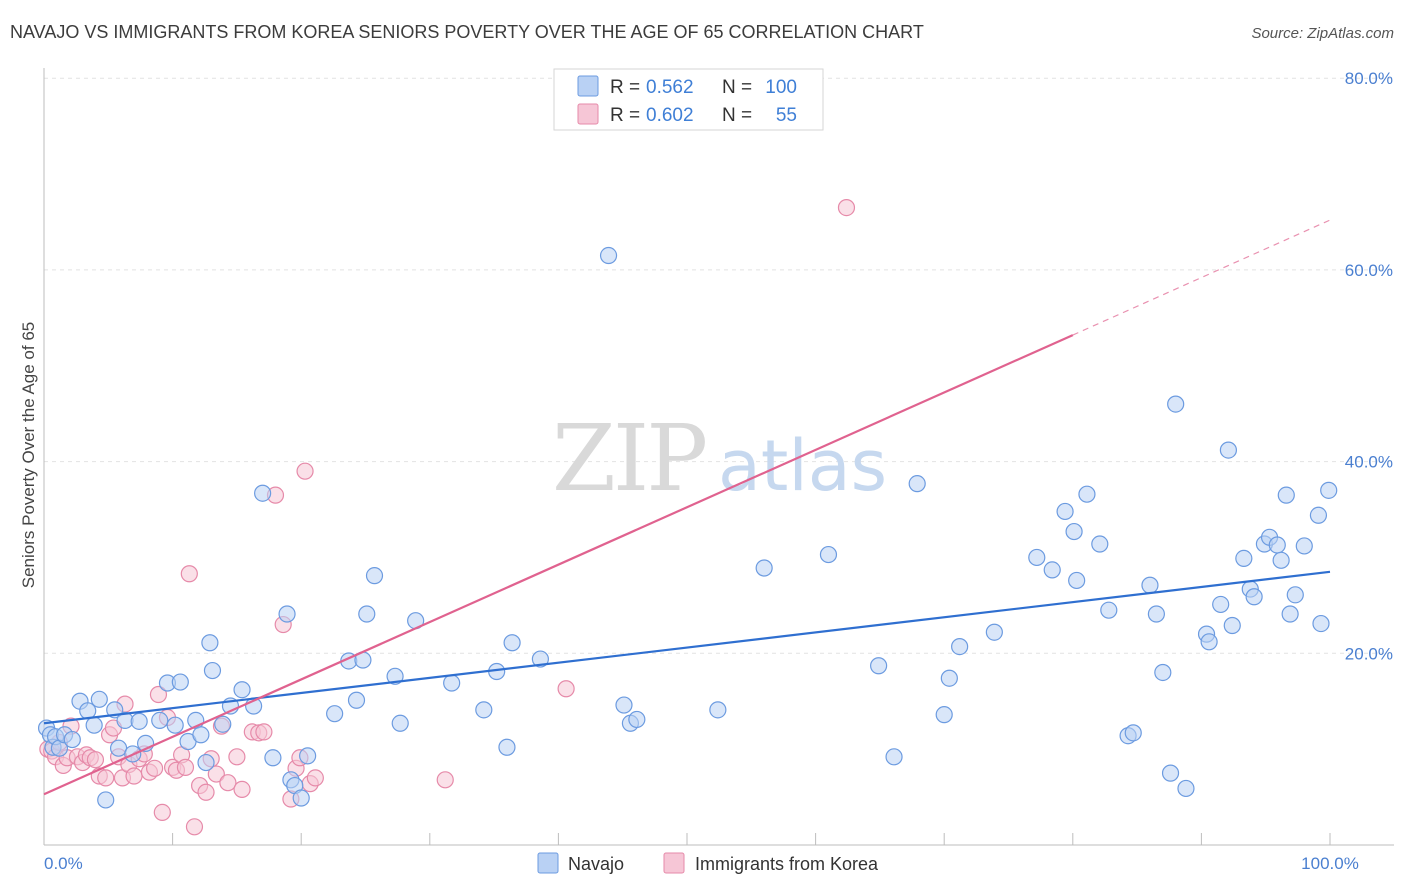 The height and width of the screenshot is (892, 1406). I want to click on y-tick-label-80: 80.0%, so click(1369, 78).